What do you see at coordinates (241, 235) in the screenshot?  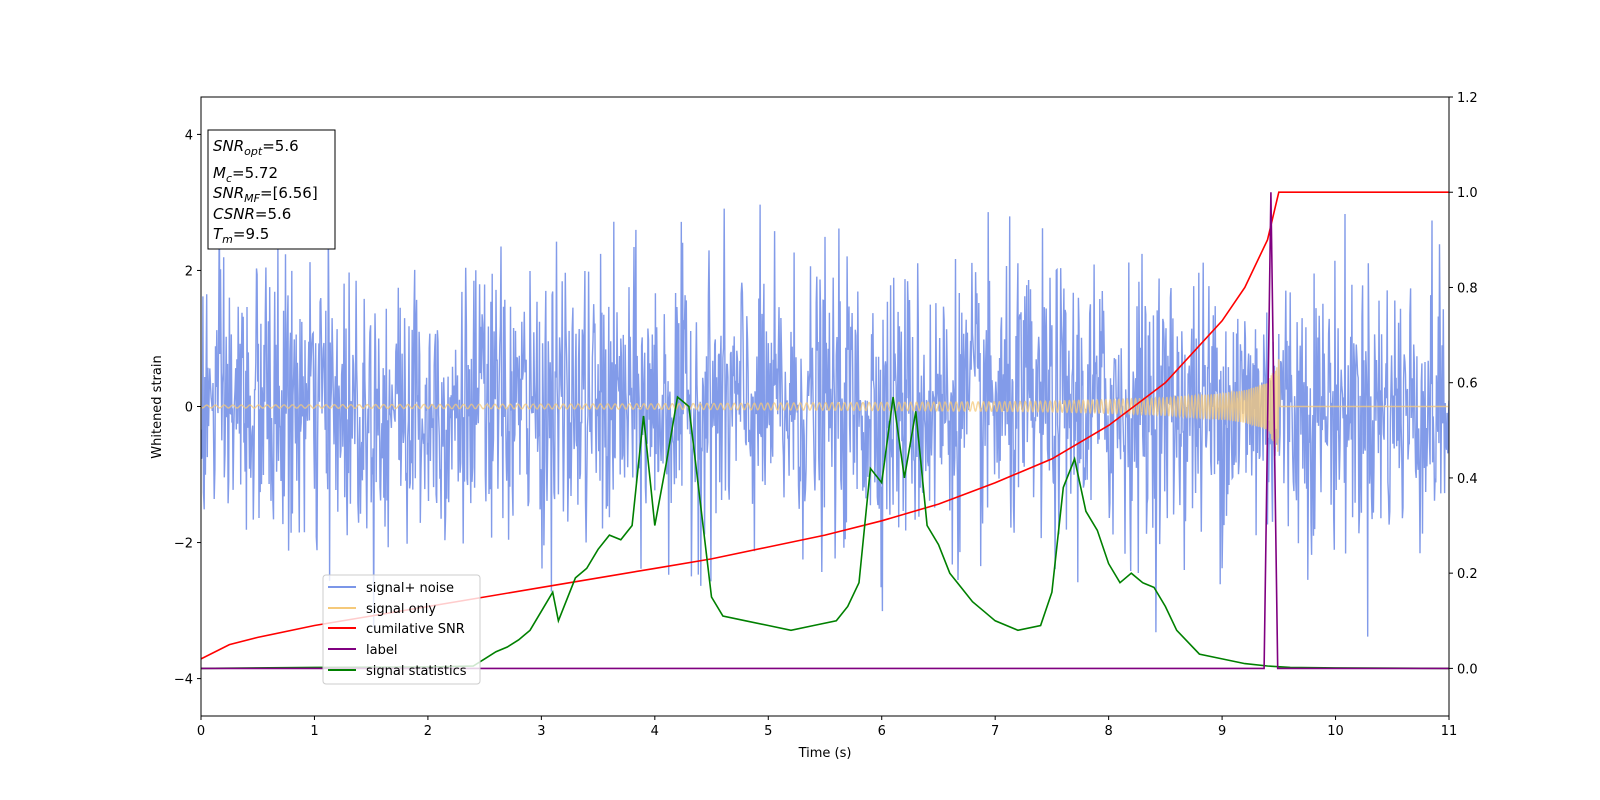 I see `info-tm: Tm=9.5` at bounding box center [241, 235].